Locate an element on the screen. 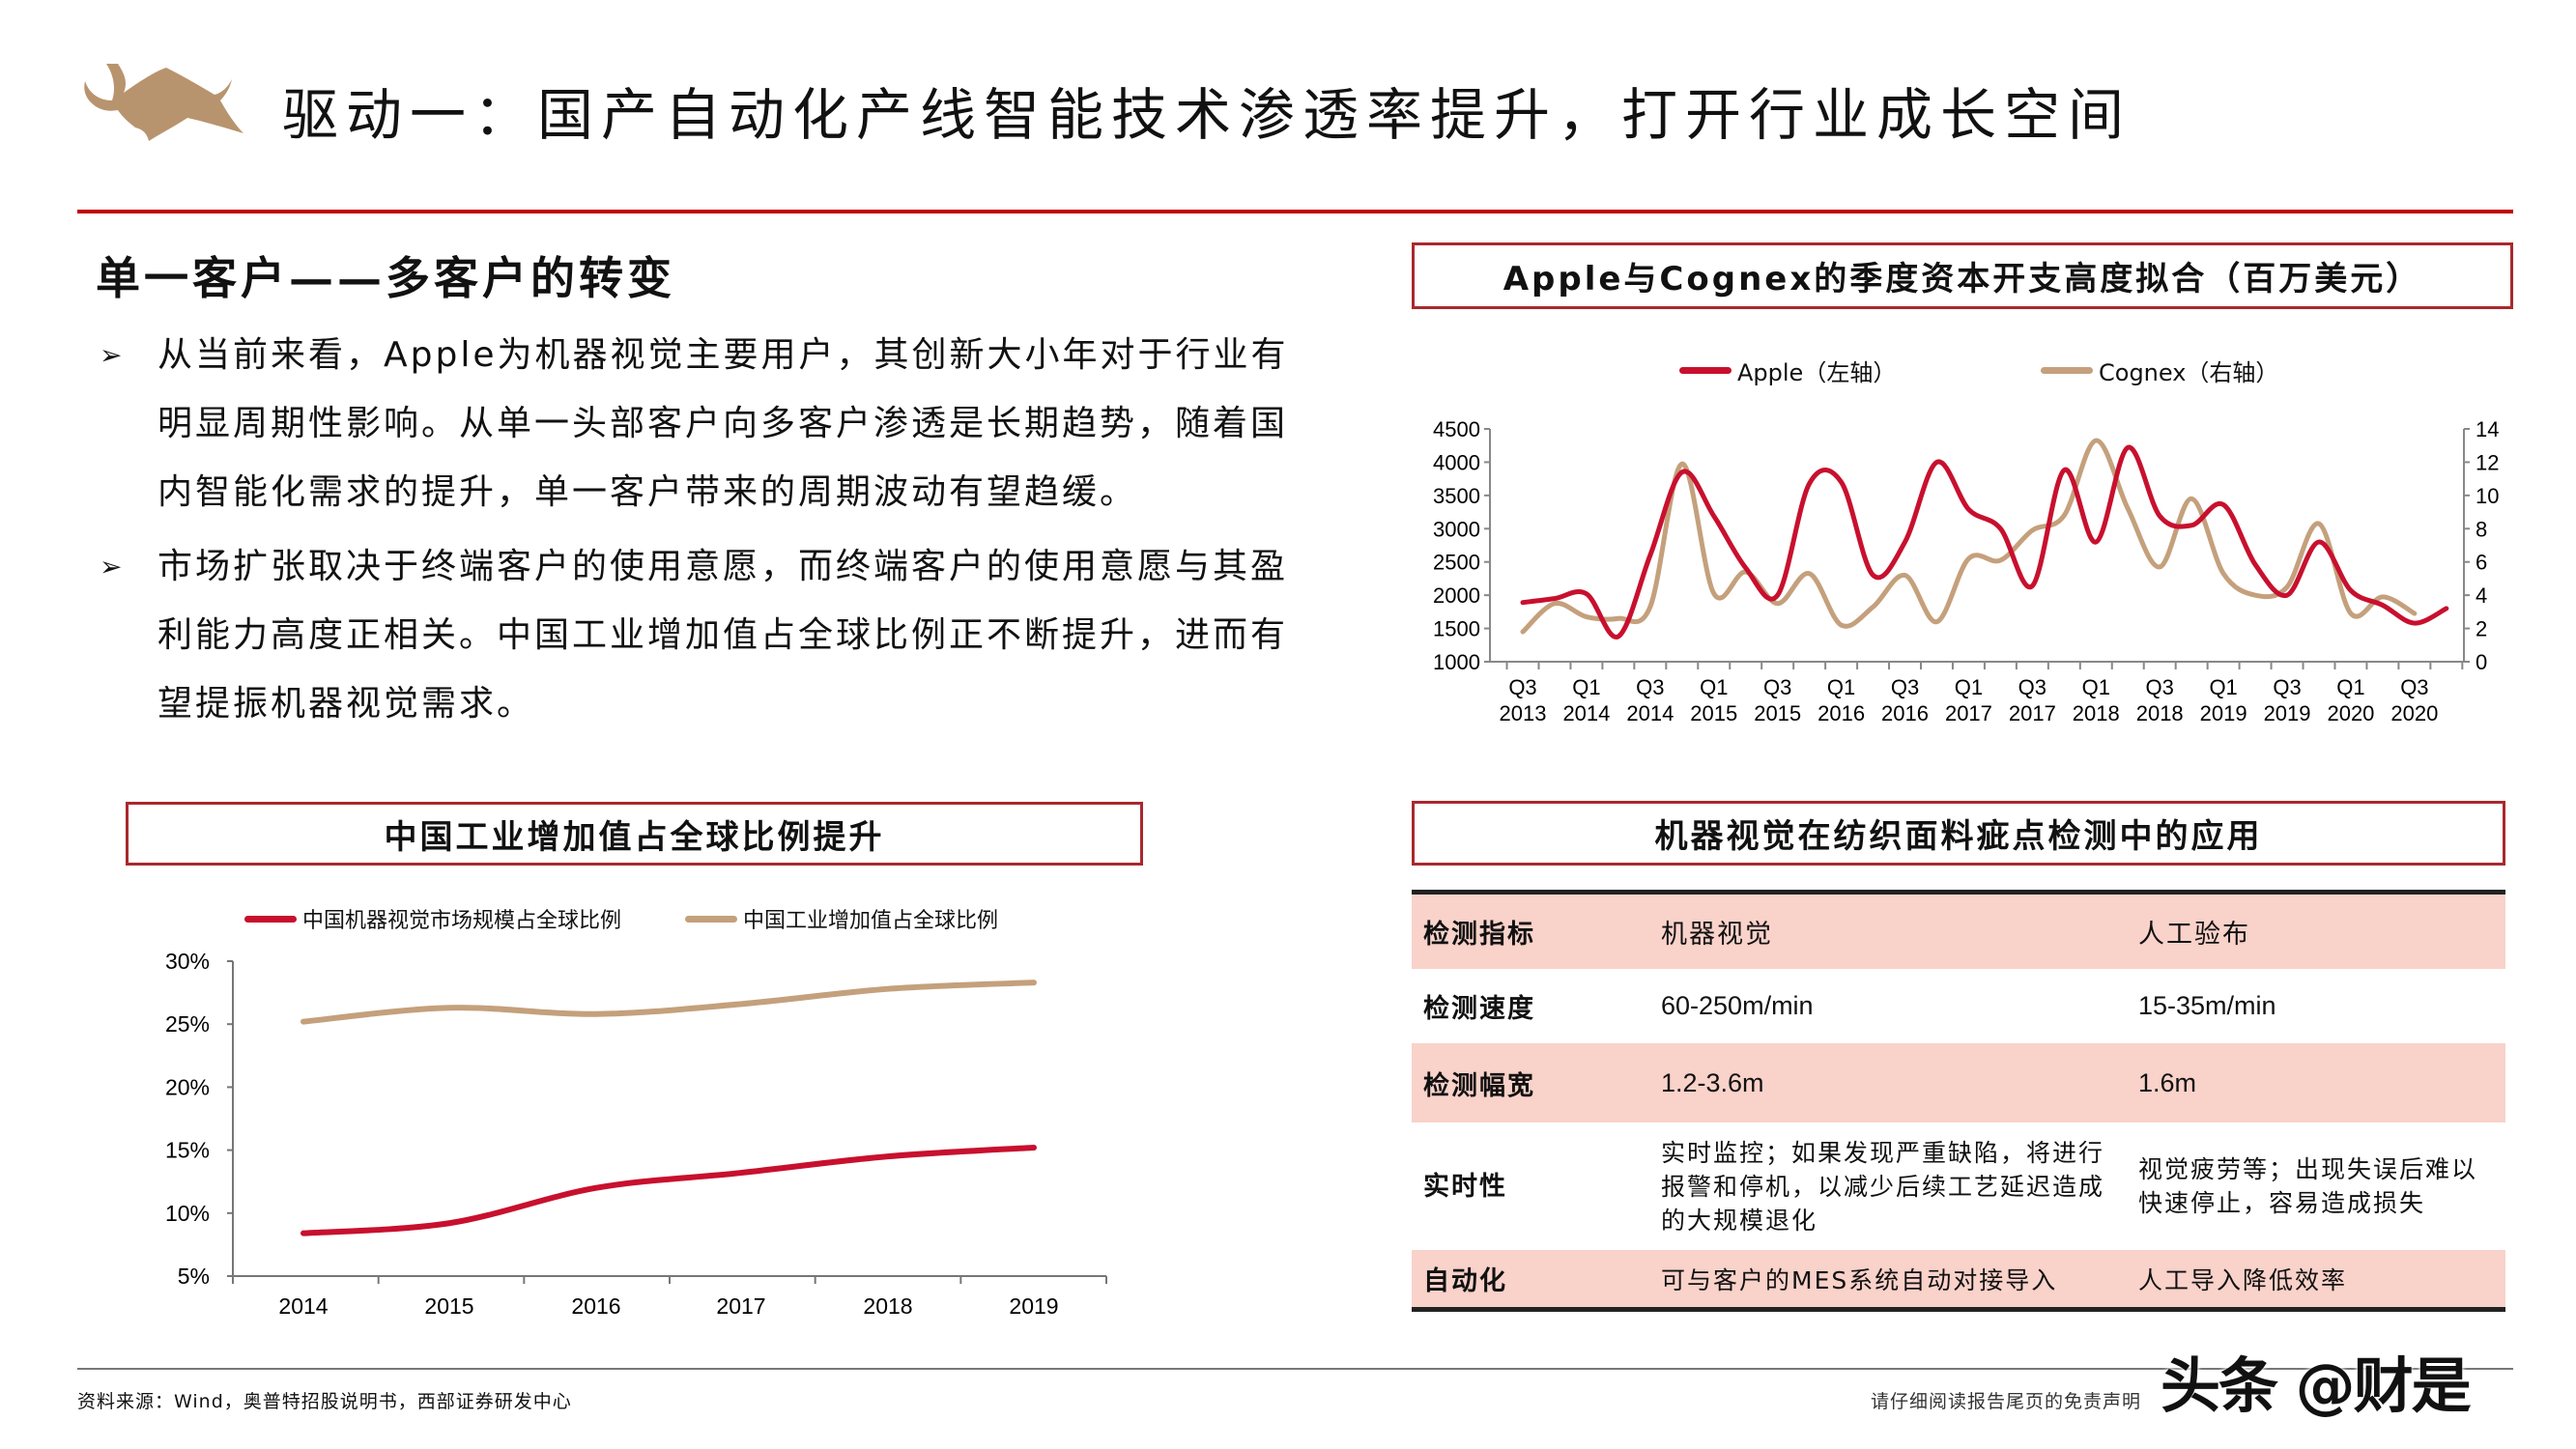 Image resolution: width=2576 pixels, height=1449 pixels. table-cell: 可与客户的MES系统自动对接导入 is located at coordinates (1860, 1279).